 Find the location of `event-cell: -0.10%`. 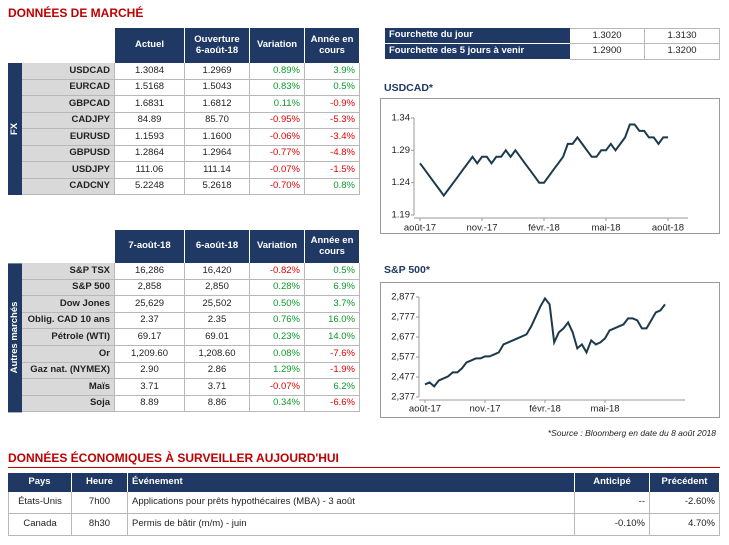

event-cell: -0.10% is located at coordinates (612, 525).